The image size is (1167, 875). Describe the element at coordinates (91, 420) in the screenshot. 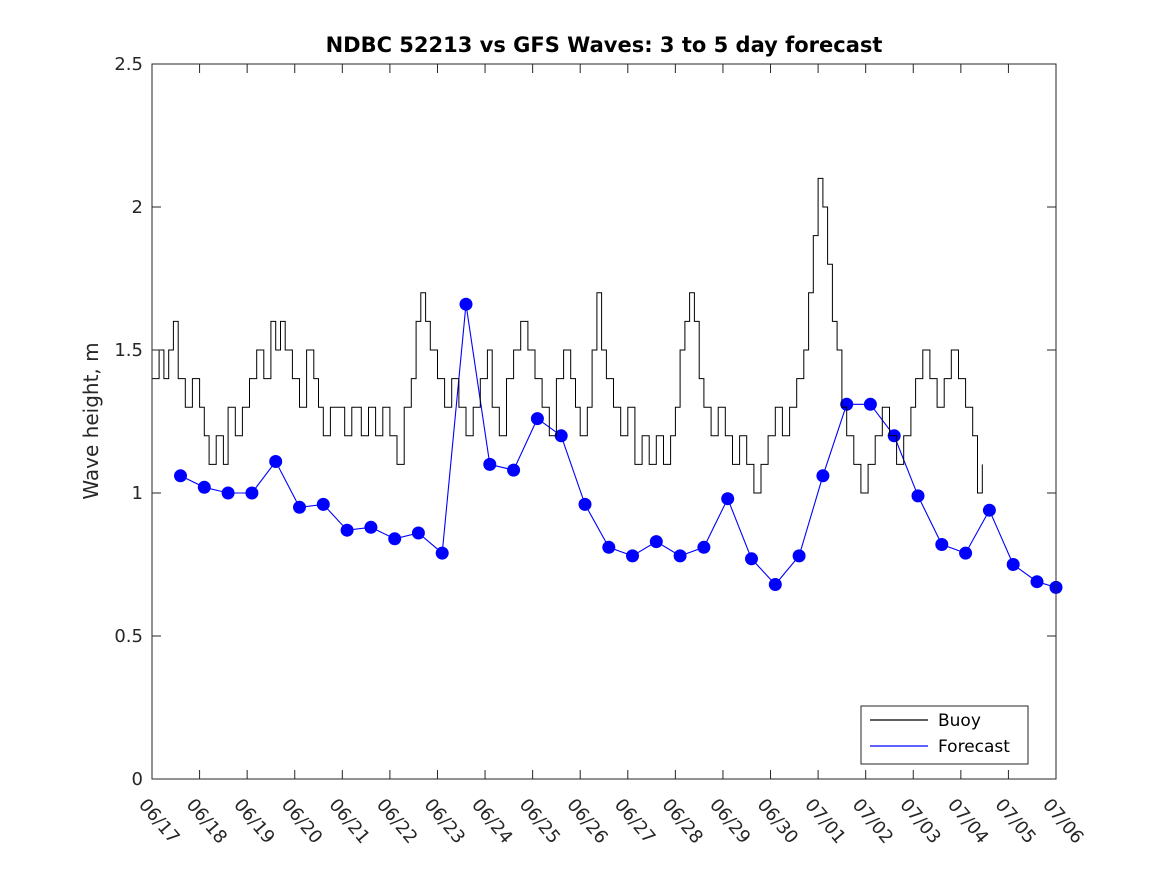

I see `y-axis-label: Wave height, m` at that location.